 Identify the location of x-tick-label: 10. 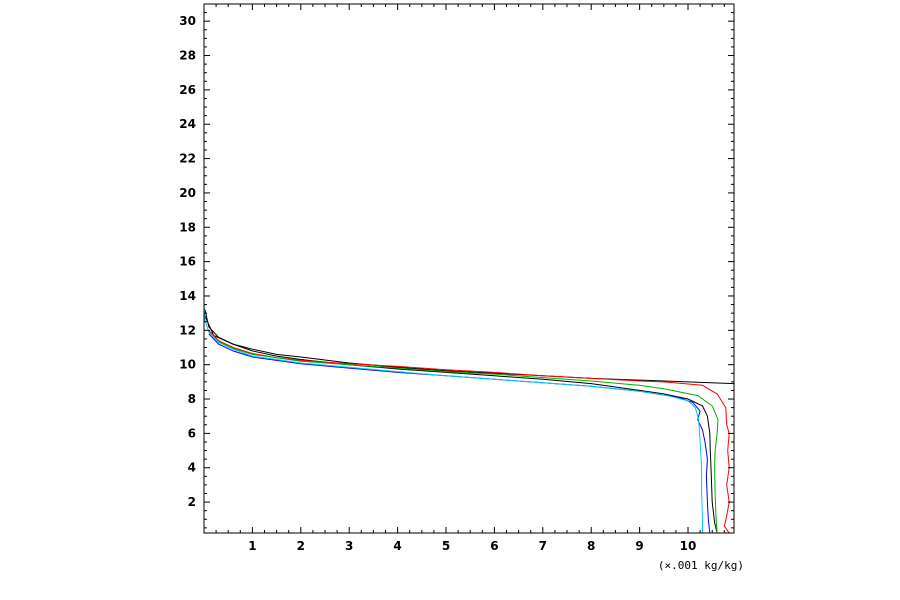
(688, 546).